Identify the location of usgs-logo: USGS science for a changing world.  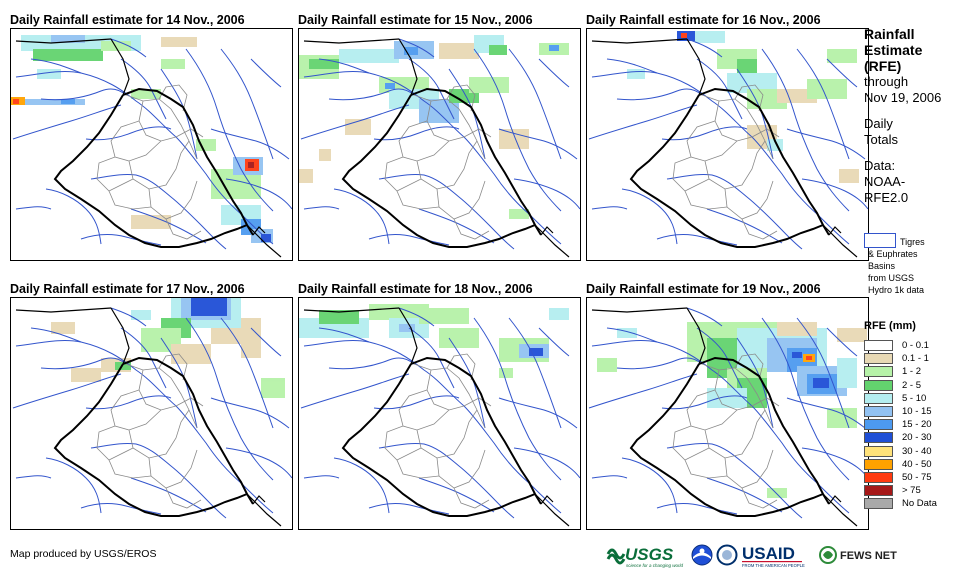
(645, 556).